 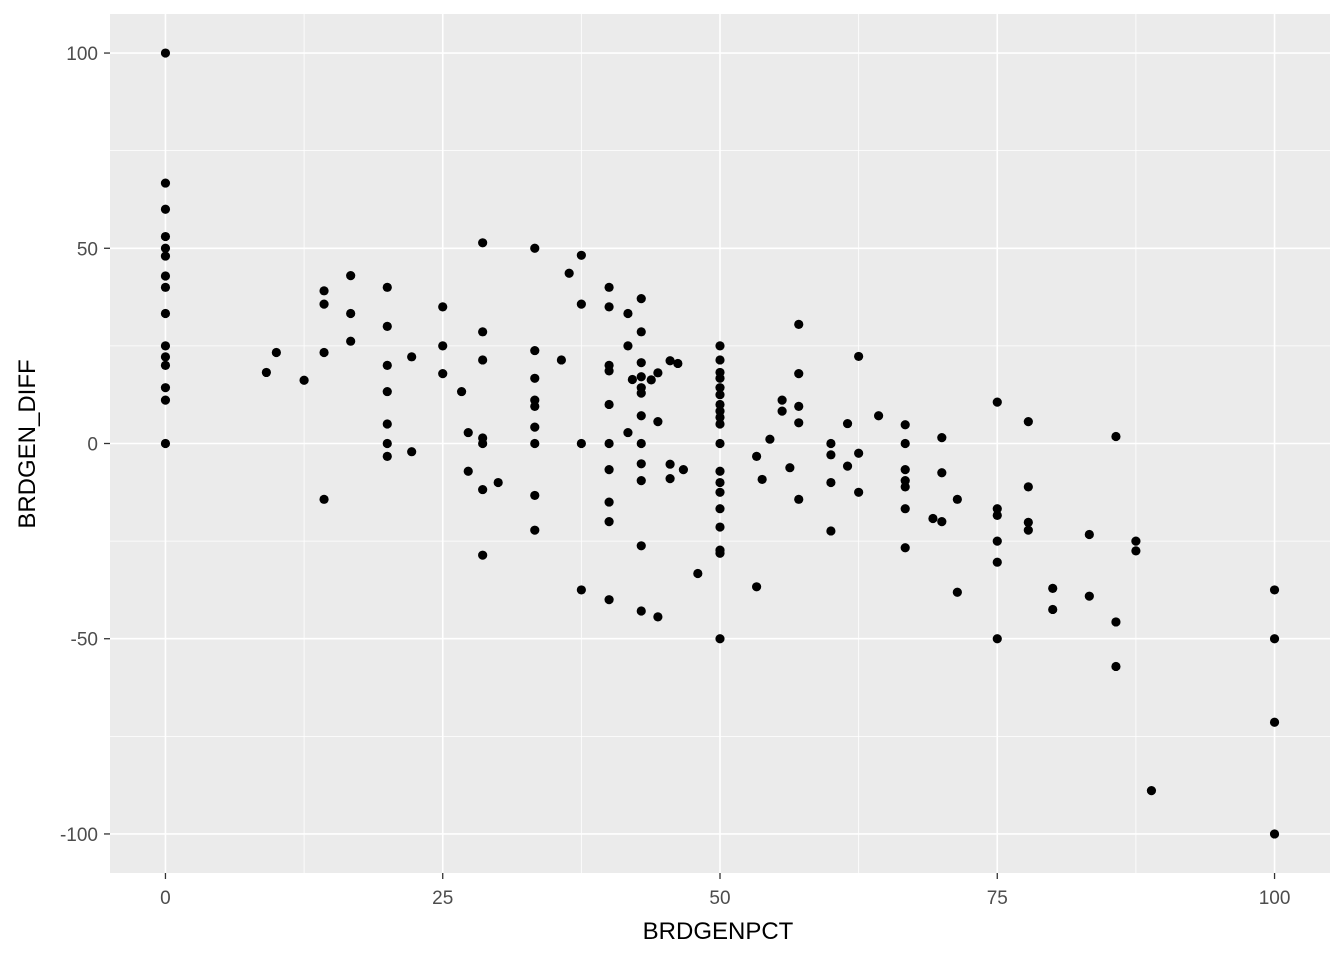 I want to click on x-tick-label: 25, so click(x=442, y=898).